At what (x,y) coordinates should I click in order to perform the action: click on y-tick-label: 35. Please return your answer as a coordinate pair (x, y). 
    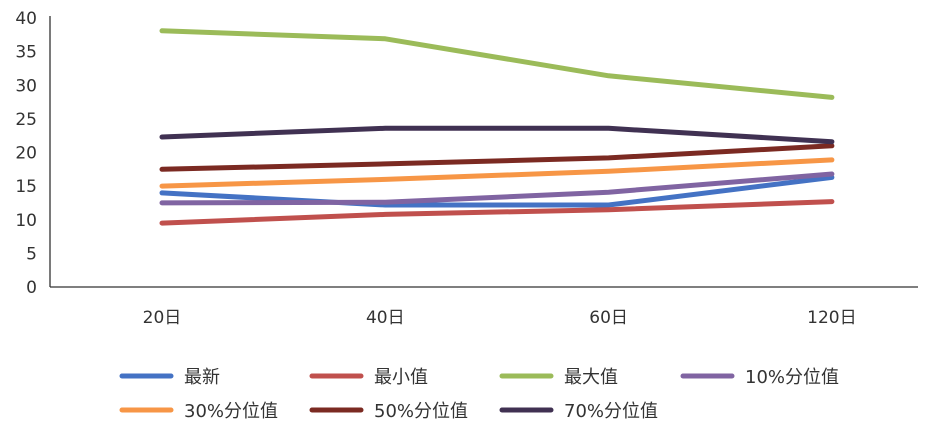
    Looking at the image, I should click on (26, 53).